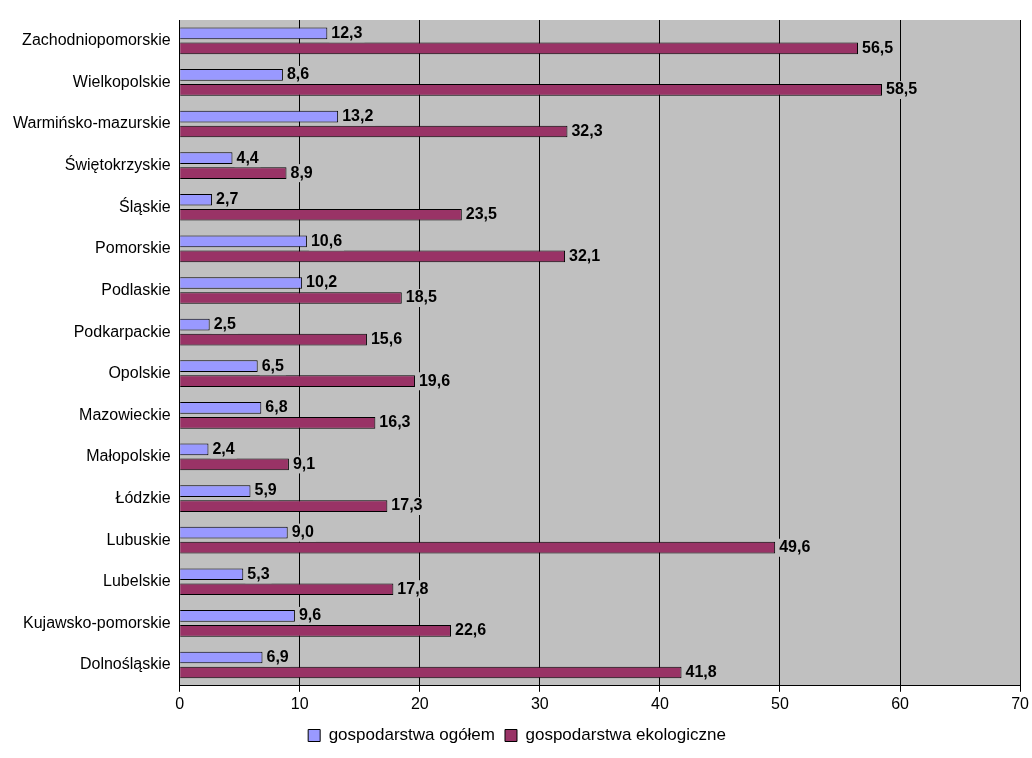 Image resolution: width=1032 pixels, height=758 pixels. Describe the element at coordinates (386, 338) in the screenshot. I see `data-label: 15,6` at that location.